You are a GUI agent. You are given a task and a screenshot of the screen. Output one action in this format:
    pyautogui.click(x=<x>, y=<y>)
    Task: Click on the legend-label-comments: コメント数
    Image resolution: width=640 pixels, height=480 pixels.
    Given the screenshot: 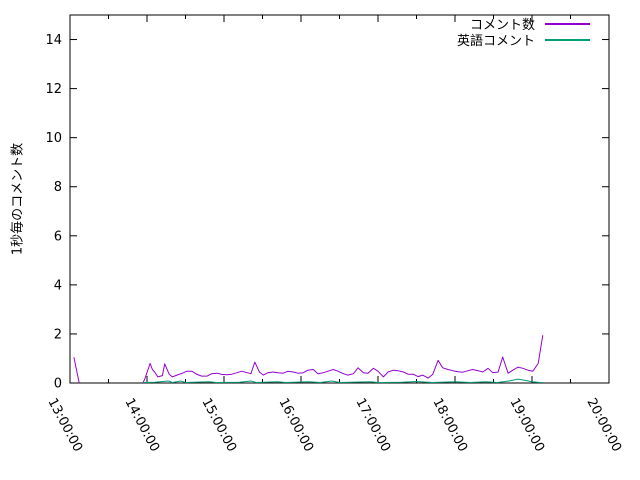 What is the action you would take?
    pyautogui.click(x=502, y=25)
    